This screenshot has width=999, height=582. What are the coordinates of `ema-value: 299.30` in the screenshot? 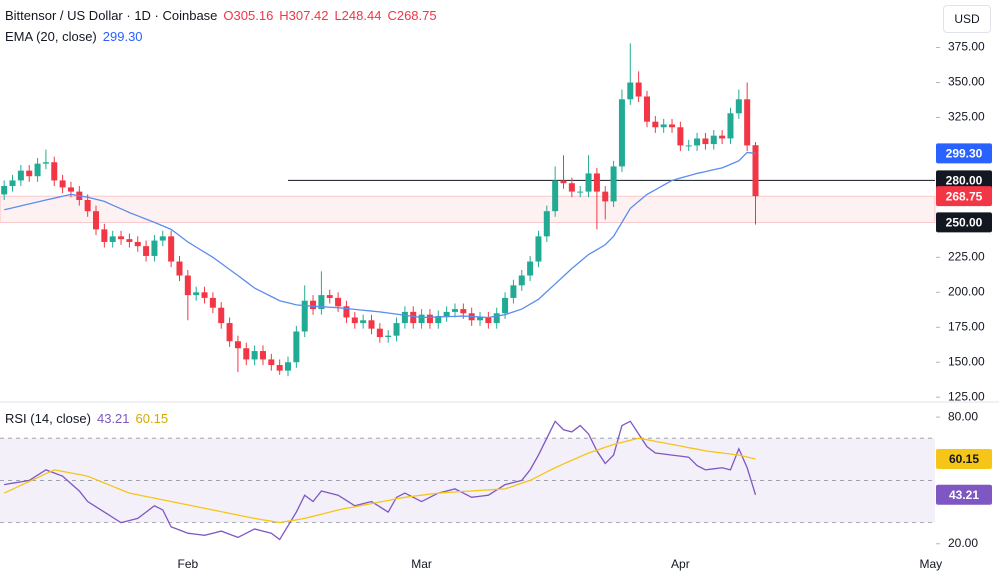 It's located at (122, 36).